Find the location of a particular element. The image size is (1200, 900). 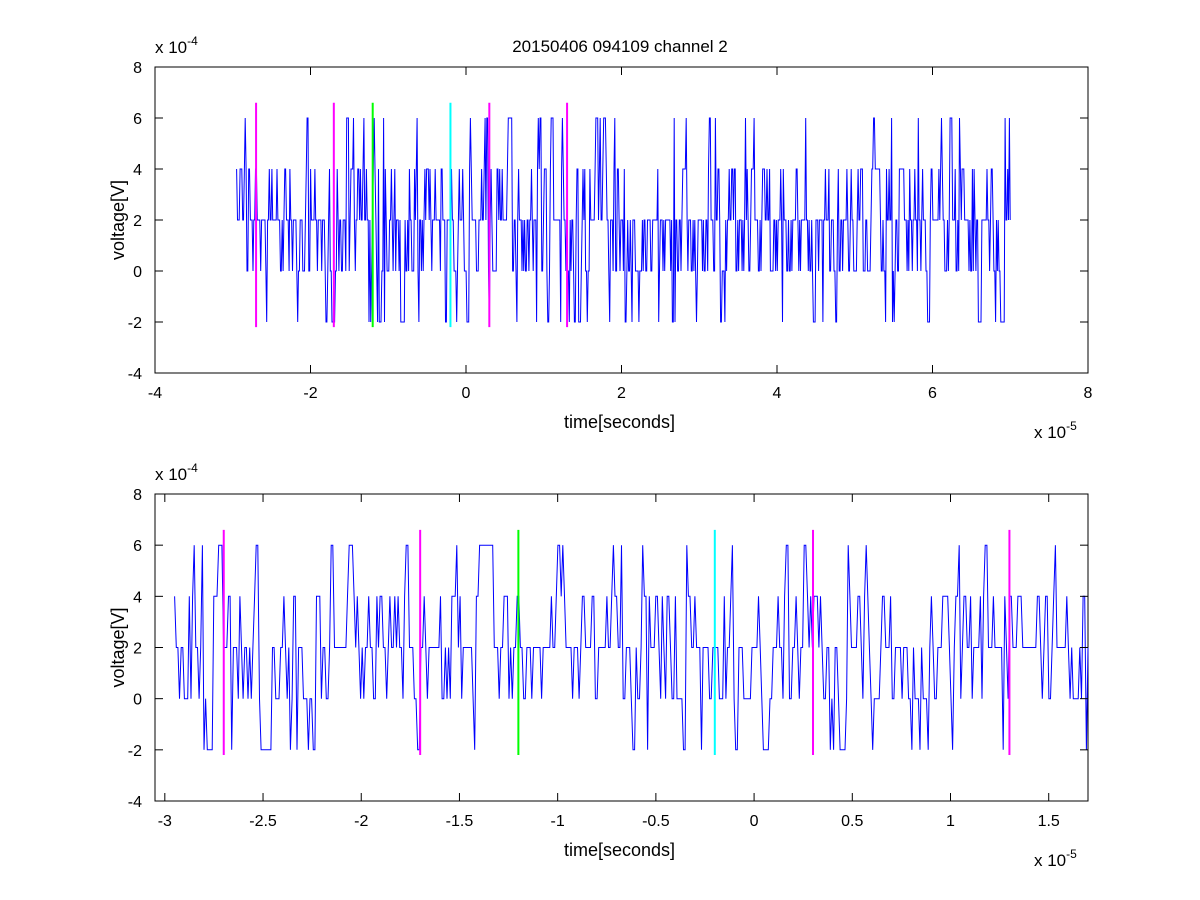

x-tick-label: 1 is located at coordinates (950, 821).